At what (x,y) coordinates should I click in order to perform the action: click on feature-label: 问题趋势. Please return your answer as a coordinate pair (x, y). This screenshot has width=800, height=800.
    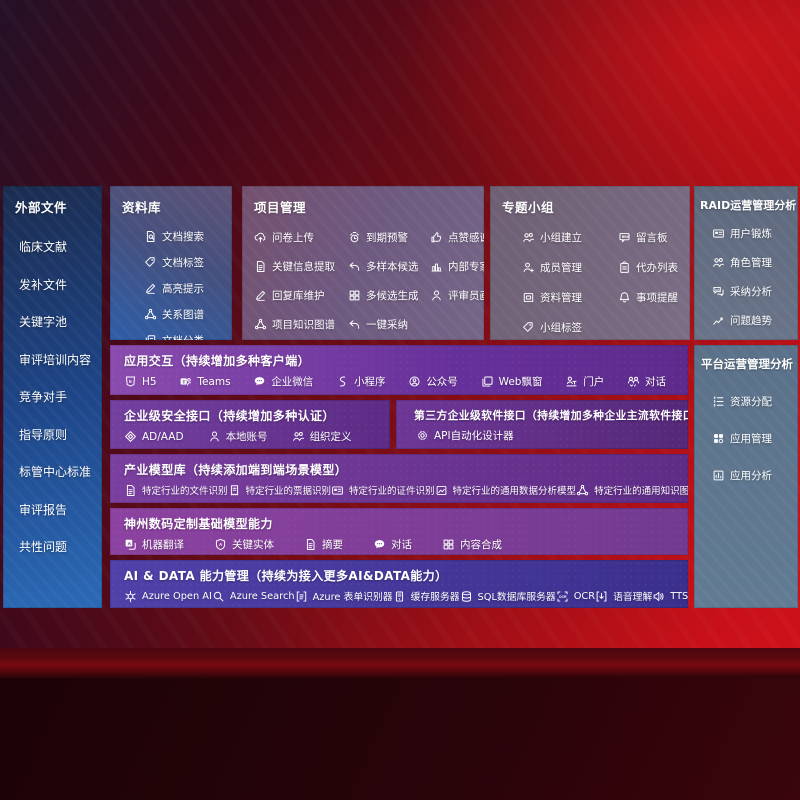
    Looking at the image, I should click on (751, 321).